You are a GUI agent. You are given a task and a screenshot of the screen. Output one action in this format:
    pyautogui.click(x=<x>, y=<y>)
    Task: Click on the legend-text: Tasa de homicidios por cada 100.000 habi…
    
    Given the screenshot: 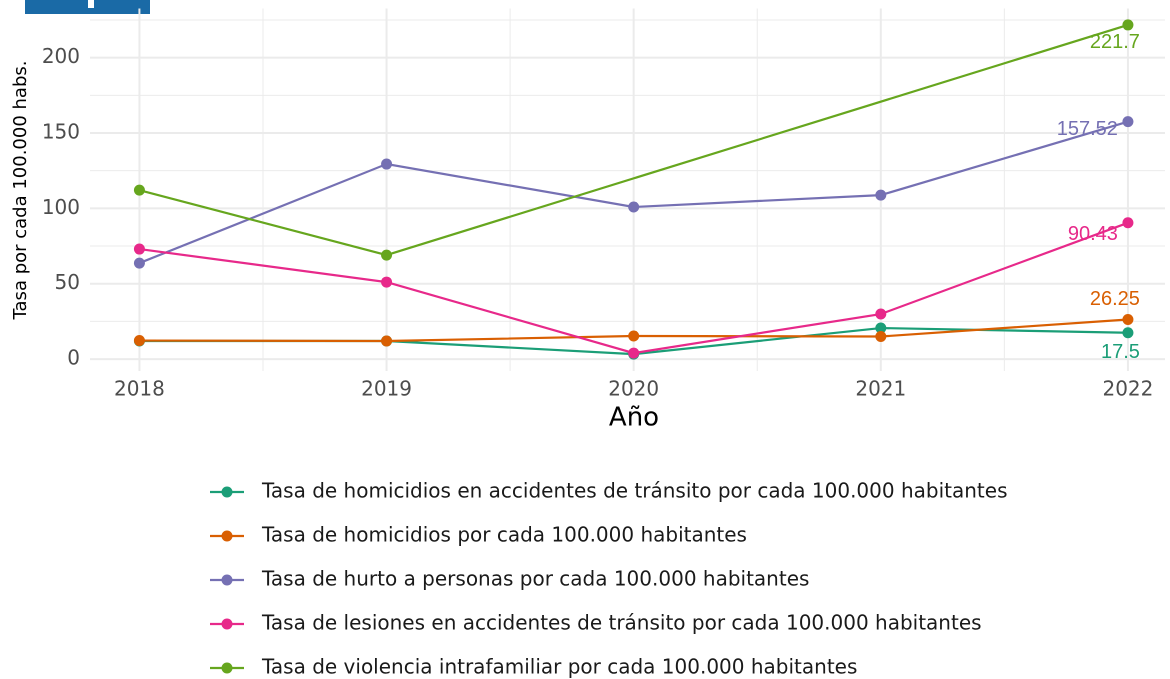 What is the action you would take?
    pyautogui.click(x=504, y=535)
    